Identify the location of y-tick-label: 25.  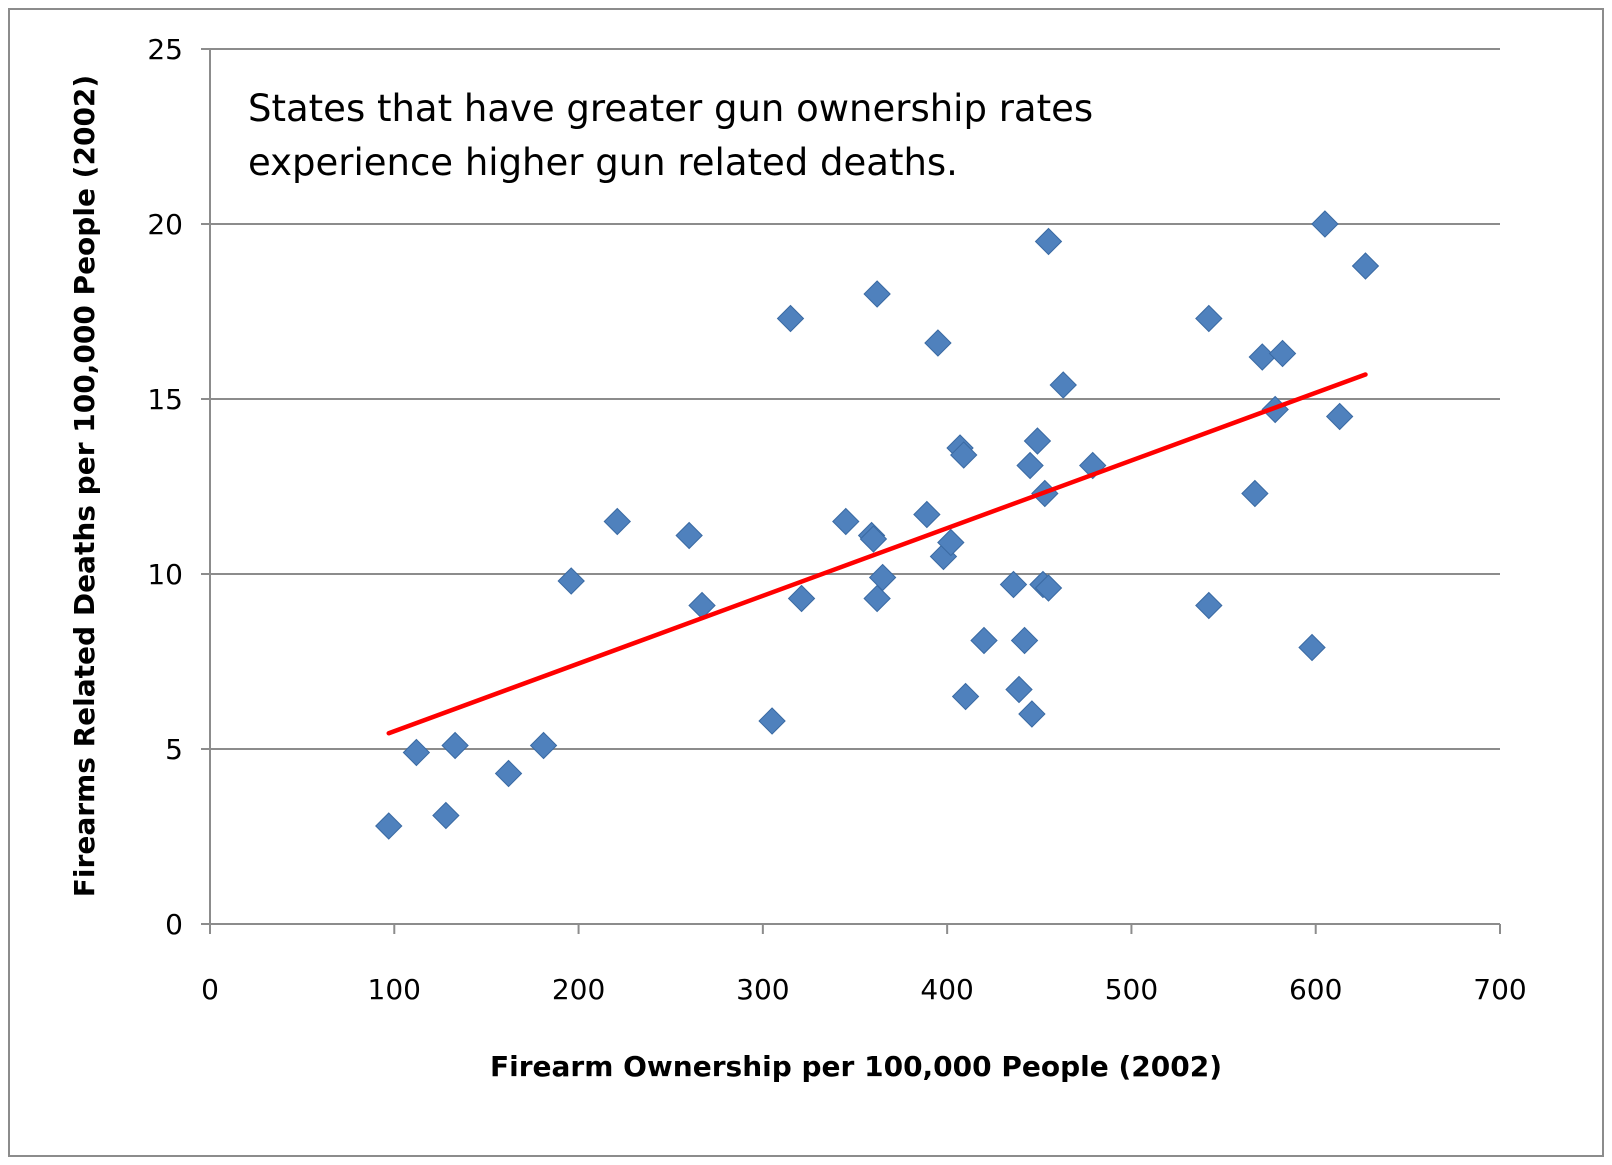
(165, 49).